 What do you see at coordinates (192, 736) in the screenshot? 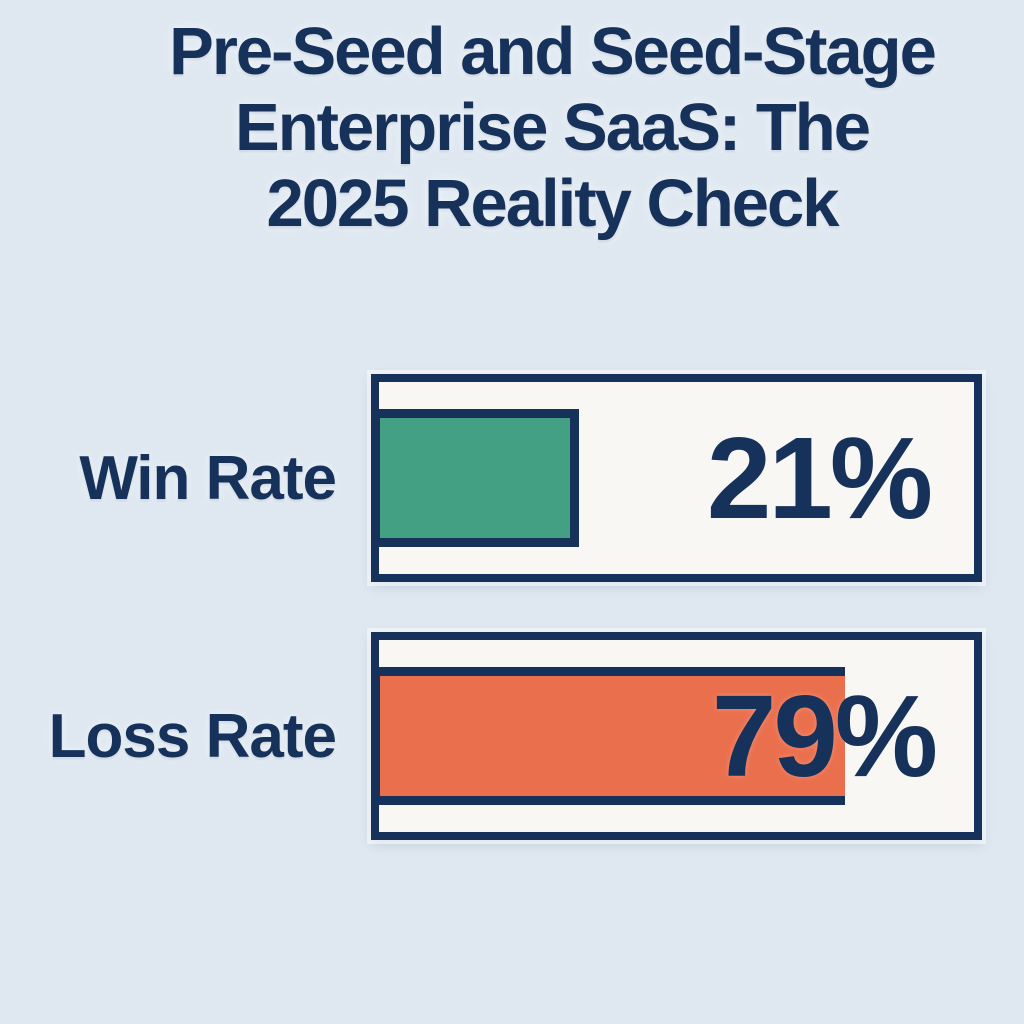
I see `bar-label-loss-rate: Loss Rate` at bounding box center [192, 736].